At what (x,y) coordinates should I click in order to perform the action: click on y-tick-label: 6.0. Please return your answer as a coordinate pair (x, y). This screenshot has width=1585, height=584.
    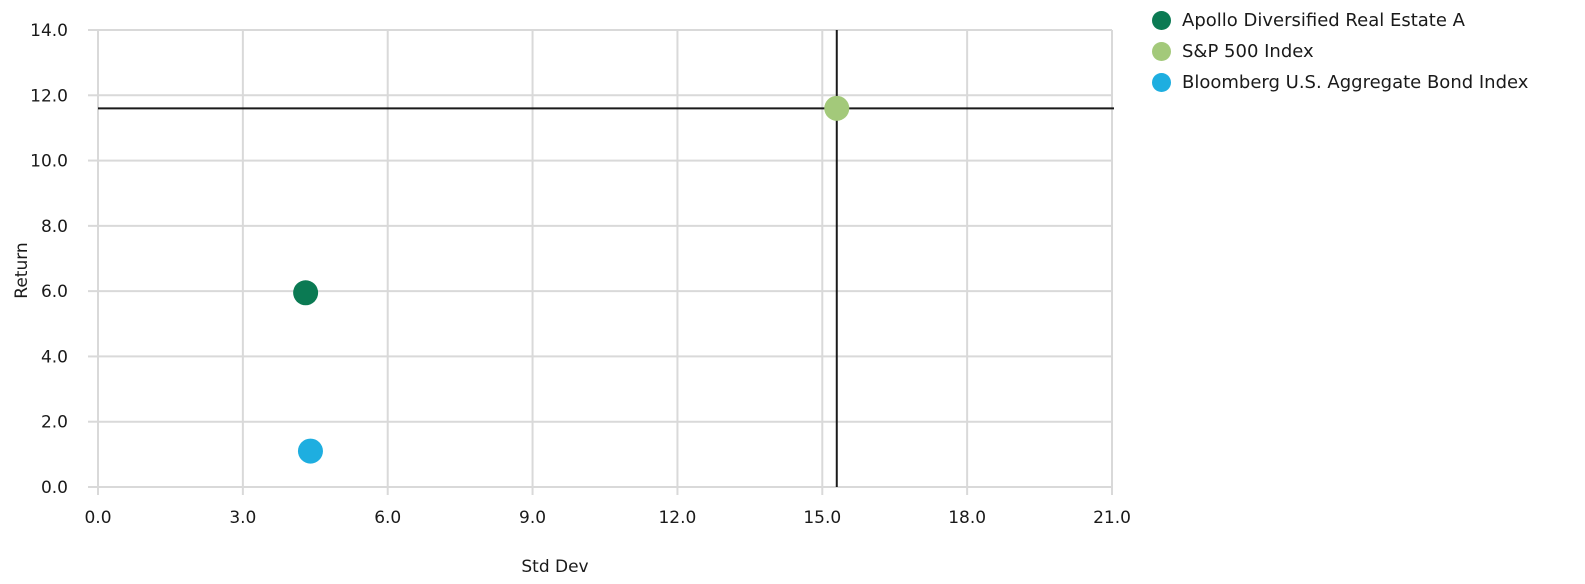
    Looking at the image, I should click on (54, 292).